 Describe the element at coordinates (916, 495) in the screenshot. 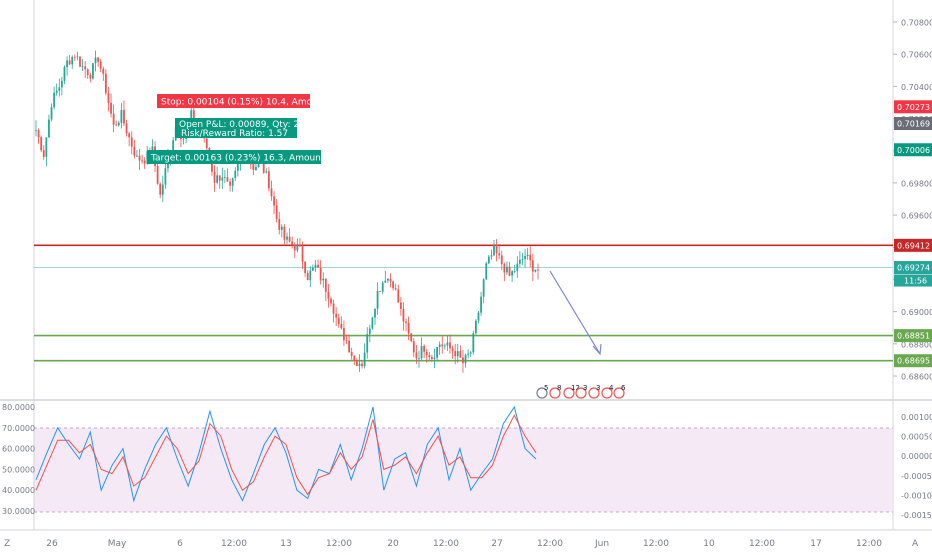

I see `indicator-right-tick: -0.00100` at that location.